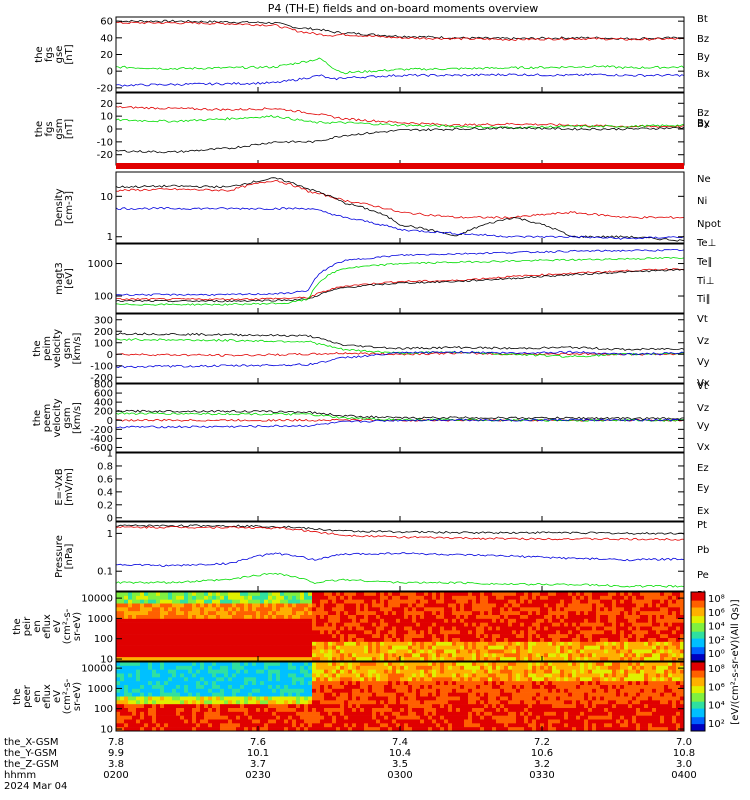  I want to click on y-tick-label: 10, so click(106, 660).